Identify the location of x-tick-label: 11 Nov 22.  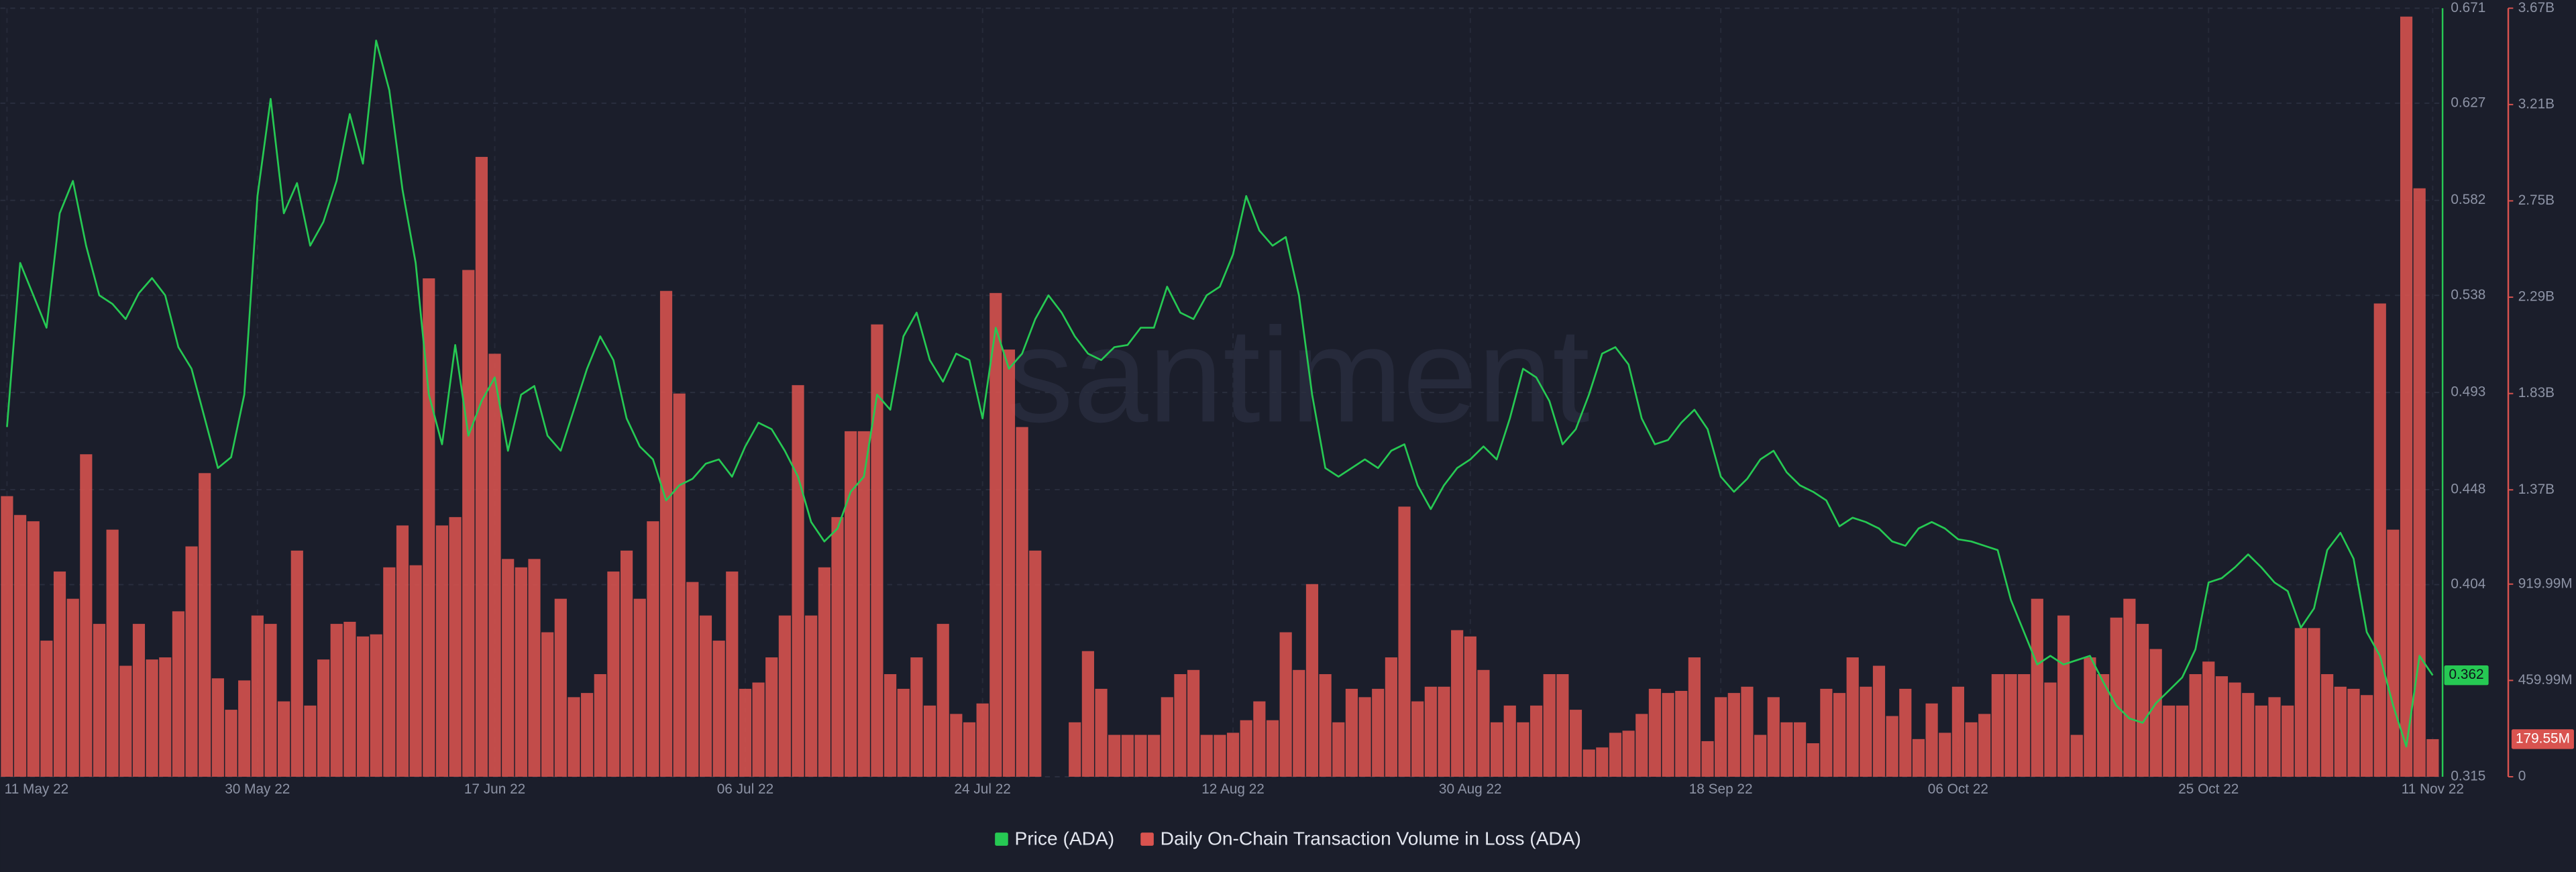
(2433, 789).